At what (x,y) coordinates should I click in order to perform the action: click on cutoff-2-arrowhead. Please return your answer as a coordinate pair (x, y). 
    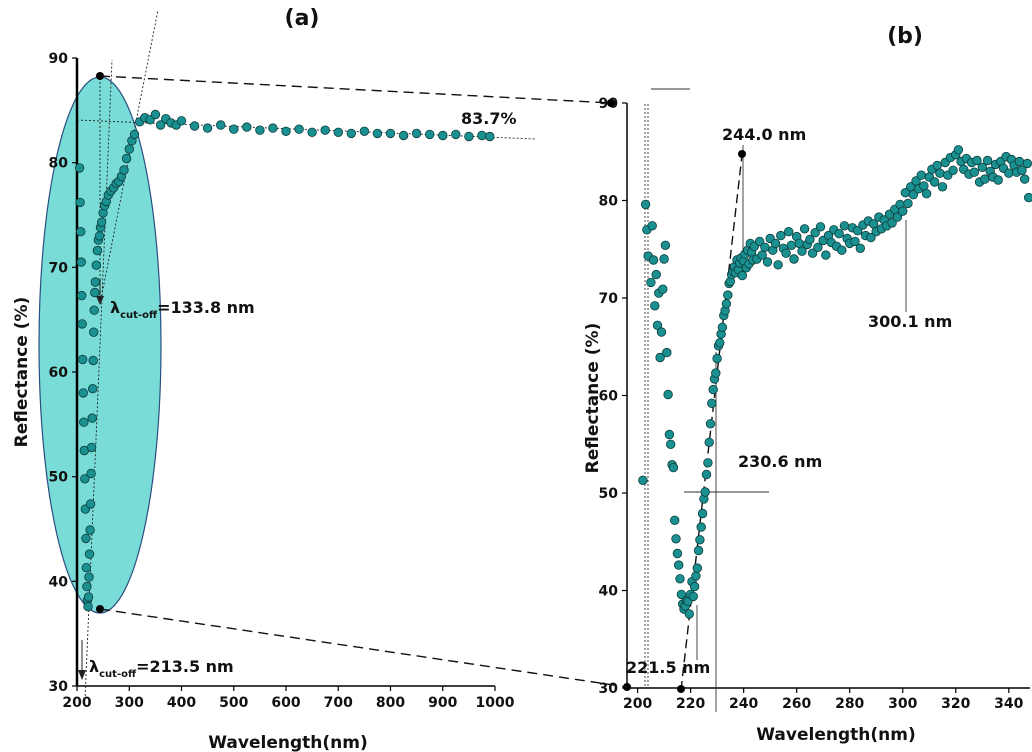
    Looking at the image, I should click on (82, 675).